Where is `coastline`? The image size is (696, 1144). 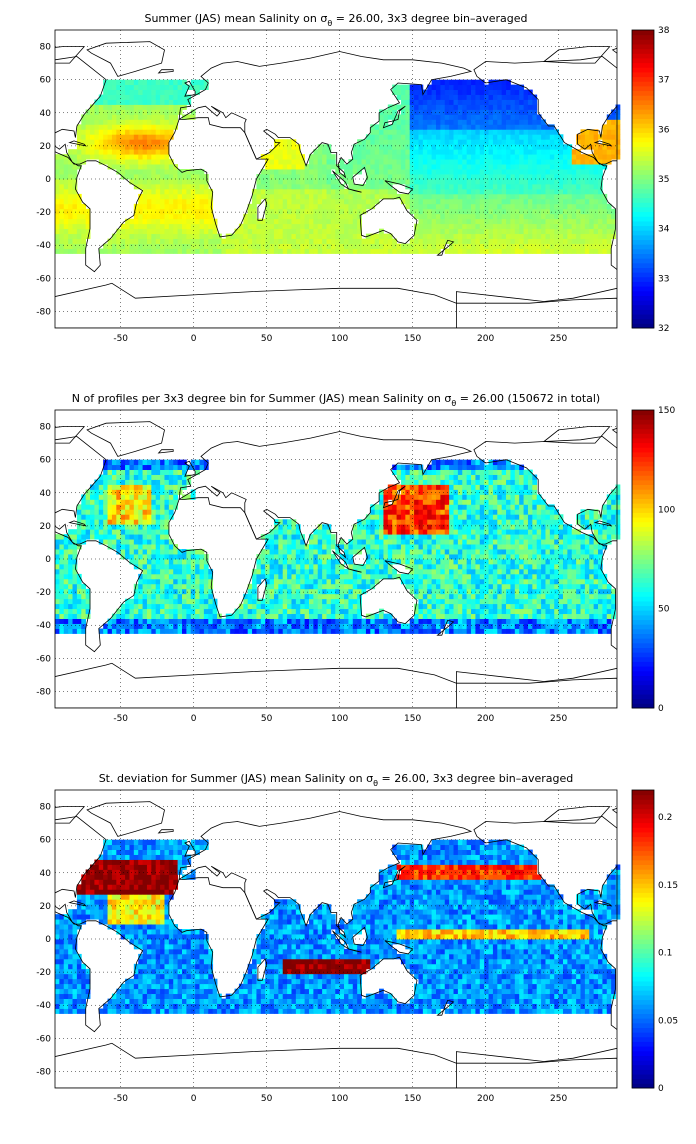 coastline is located at coordinates (166, 71).